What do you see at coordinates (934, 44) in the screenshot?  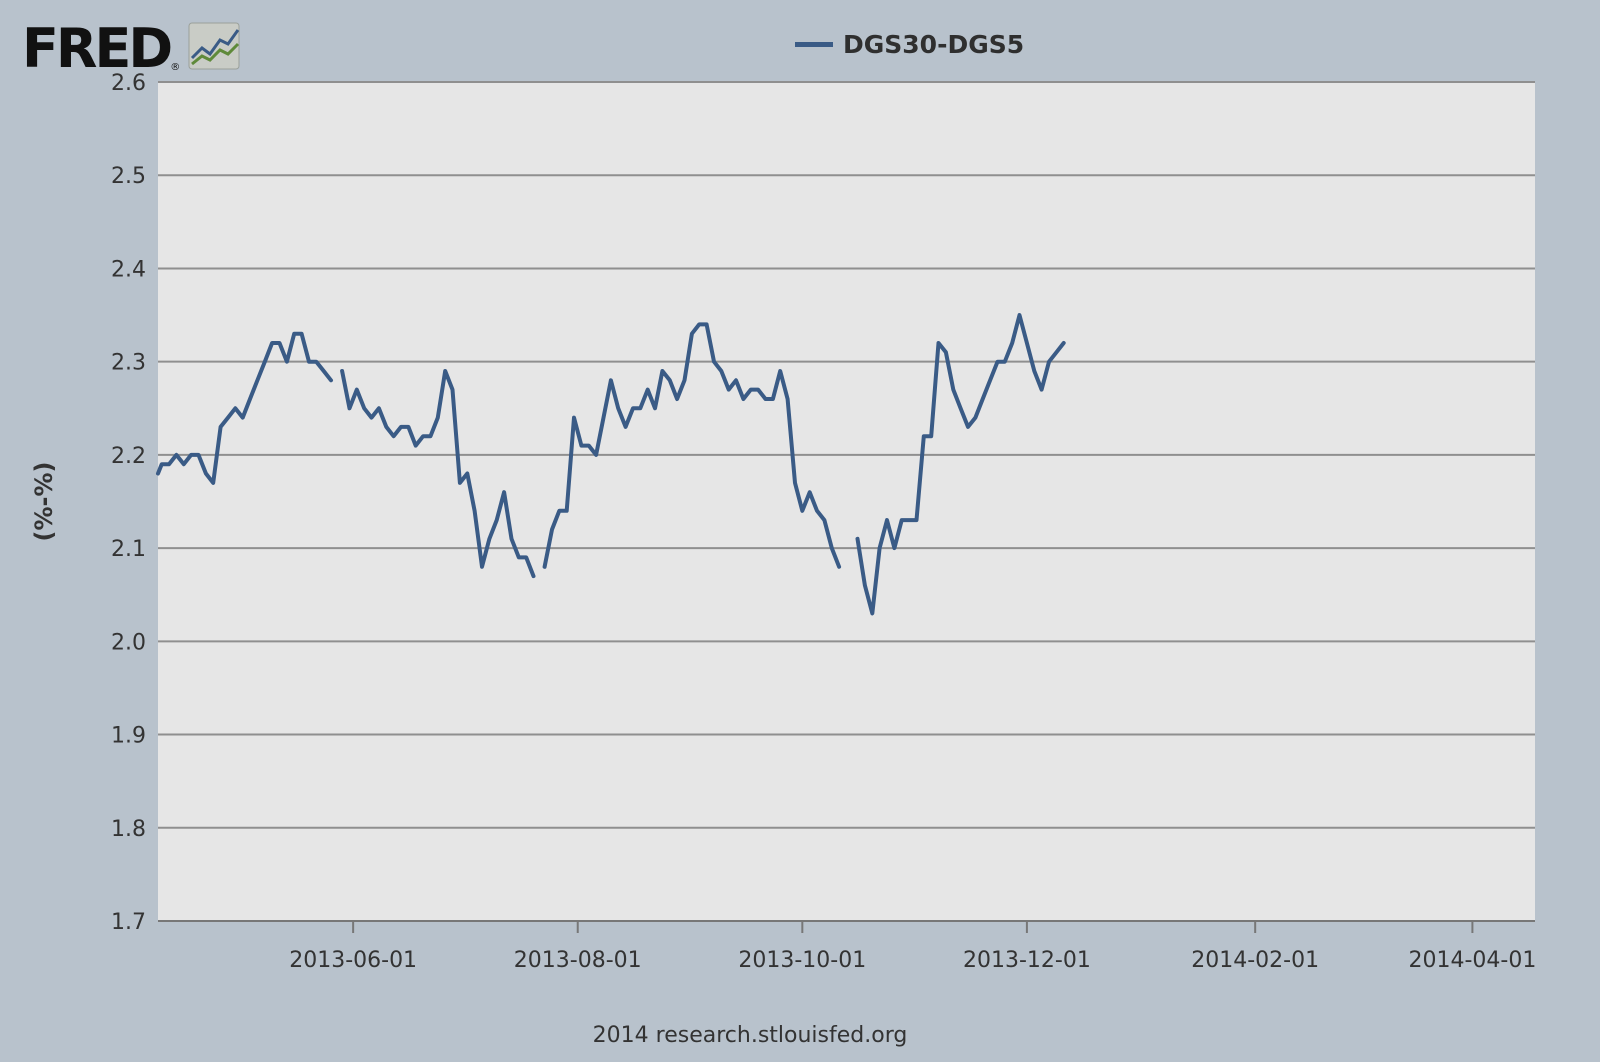 I see `legend-label: DGS30-DGS5` at bounding box center [934, 44].